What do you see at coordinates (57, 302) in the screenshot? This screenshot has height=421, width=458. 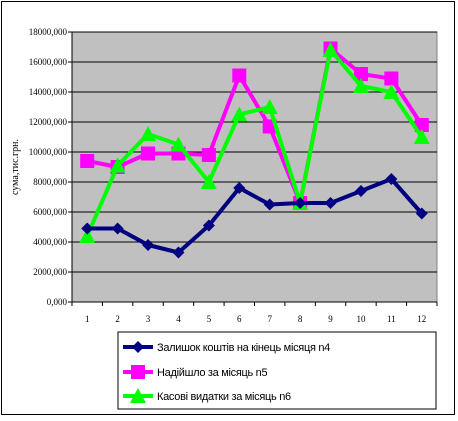 I see `y-tick-label: 0,000` at bounding box center [57, 302].